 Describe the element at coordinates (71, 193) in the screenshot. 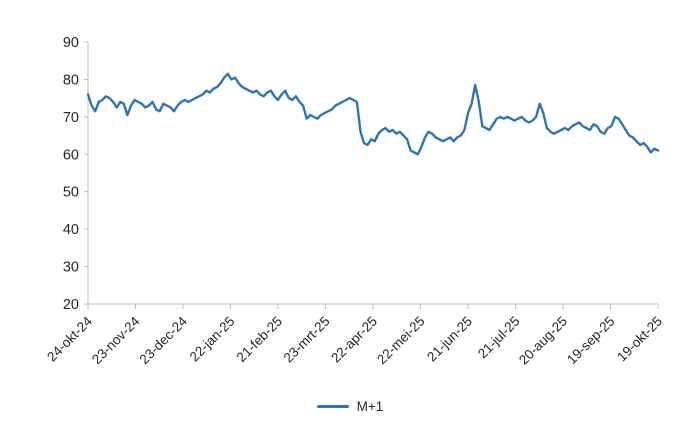

I see `y-axis-label: 50` at that location.